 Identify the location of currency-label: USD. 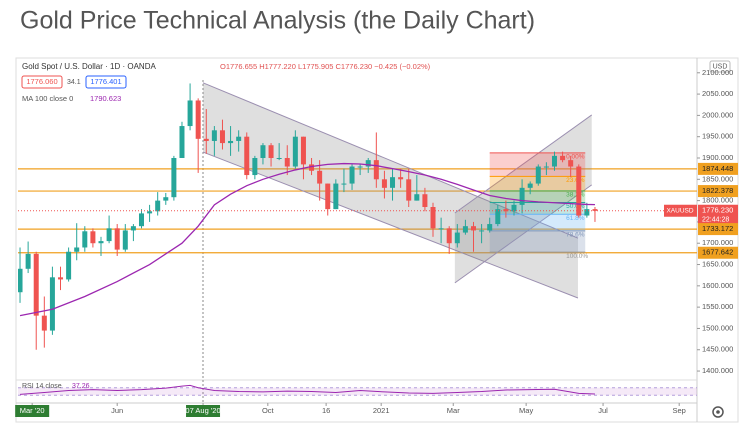
(720, 66).